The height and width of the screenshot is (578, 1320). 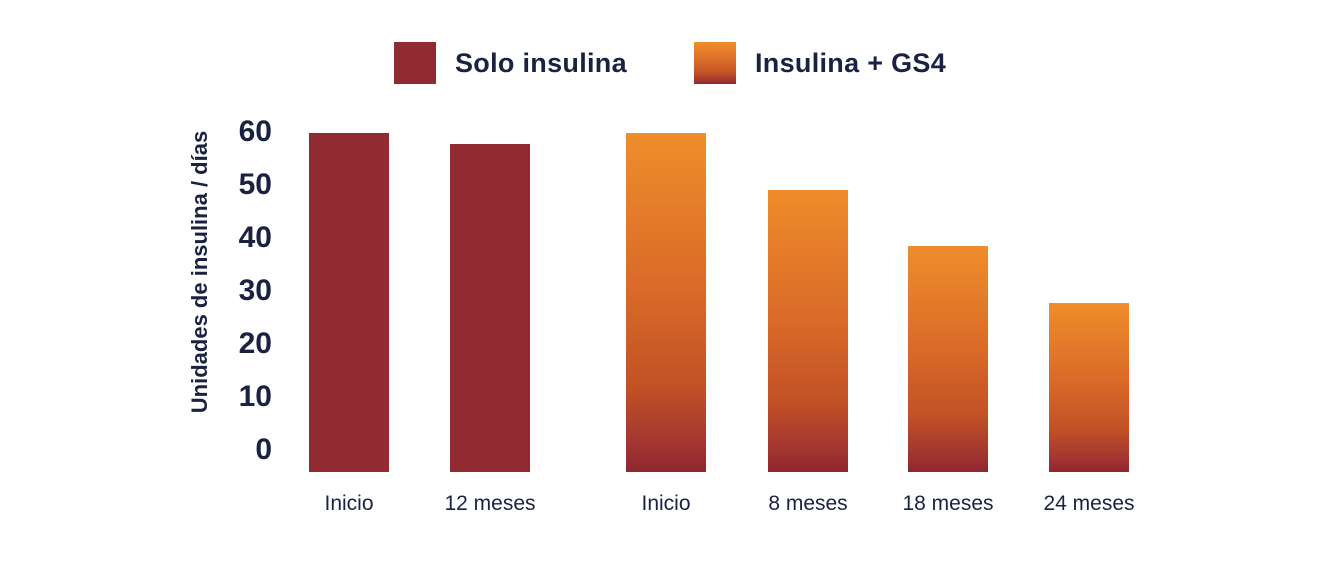 I want to click on legend-item-insulina-gs4: Insulina + GS4, so click(x=820, y=63).